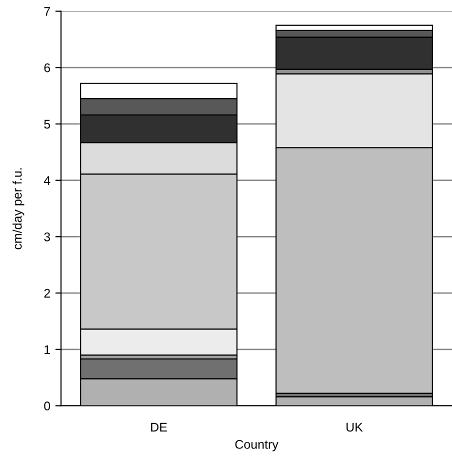 The image size is (452, 468). I want to click on y-tick-label: 1, so click(47, 349).